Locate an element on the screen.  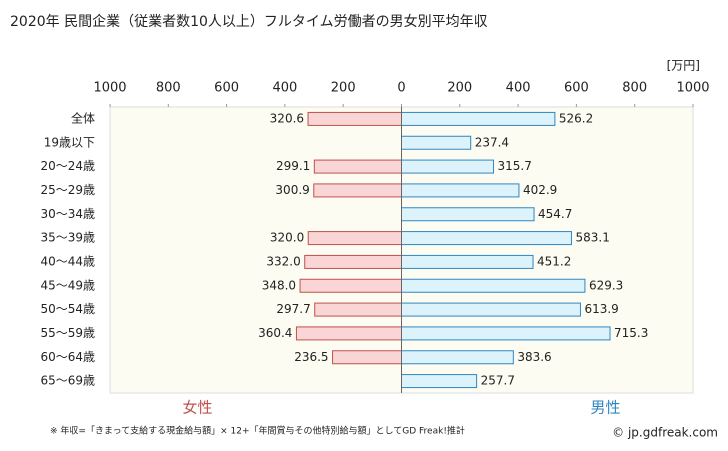
category-label: 30～34歳 is located at coordinates (67, 214).